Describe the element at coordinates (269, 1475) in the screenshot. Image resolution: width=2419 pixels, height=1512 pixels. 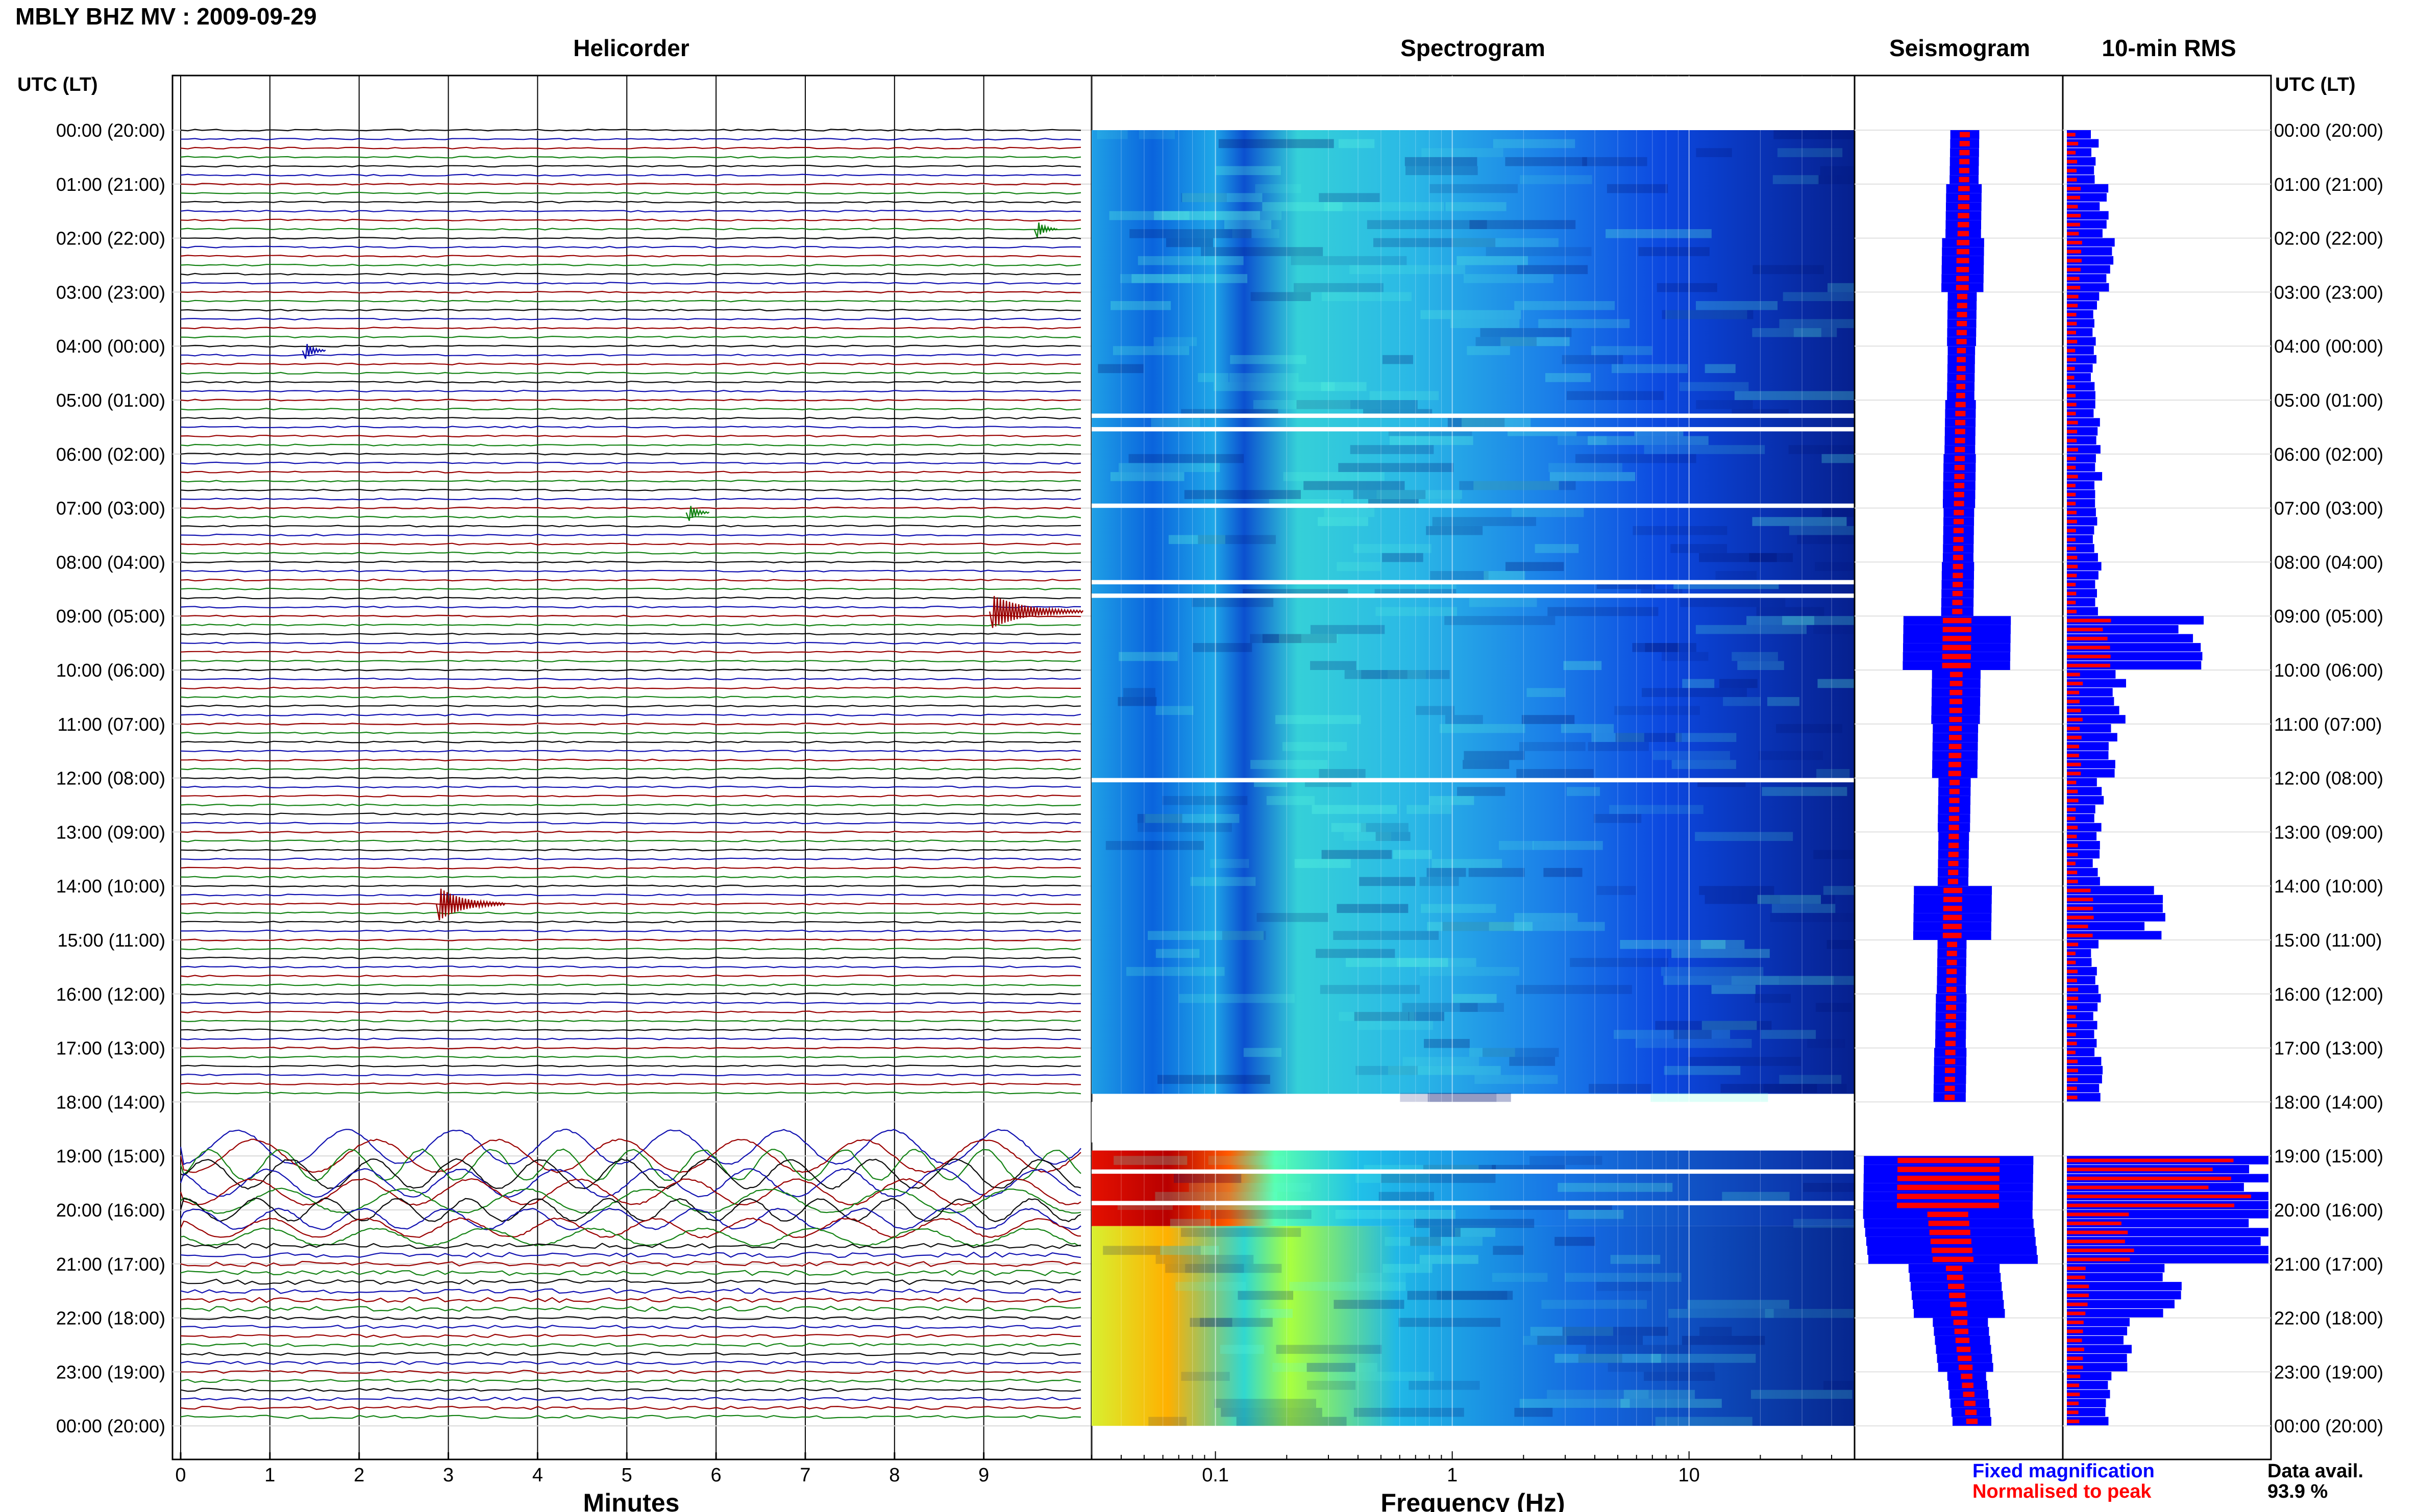
I see `helicorder-minute-tick-label: 1` at that location.